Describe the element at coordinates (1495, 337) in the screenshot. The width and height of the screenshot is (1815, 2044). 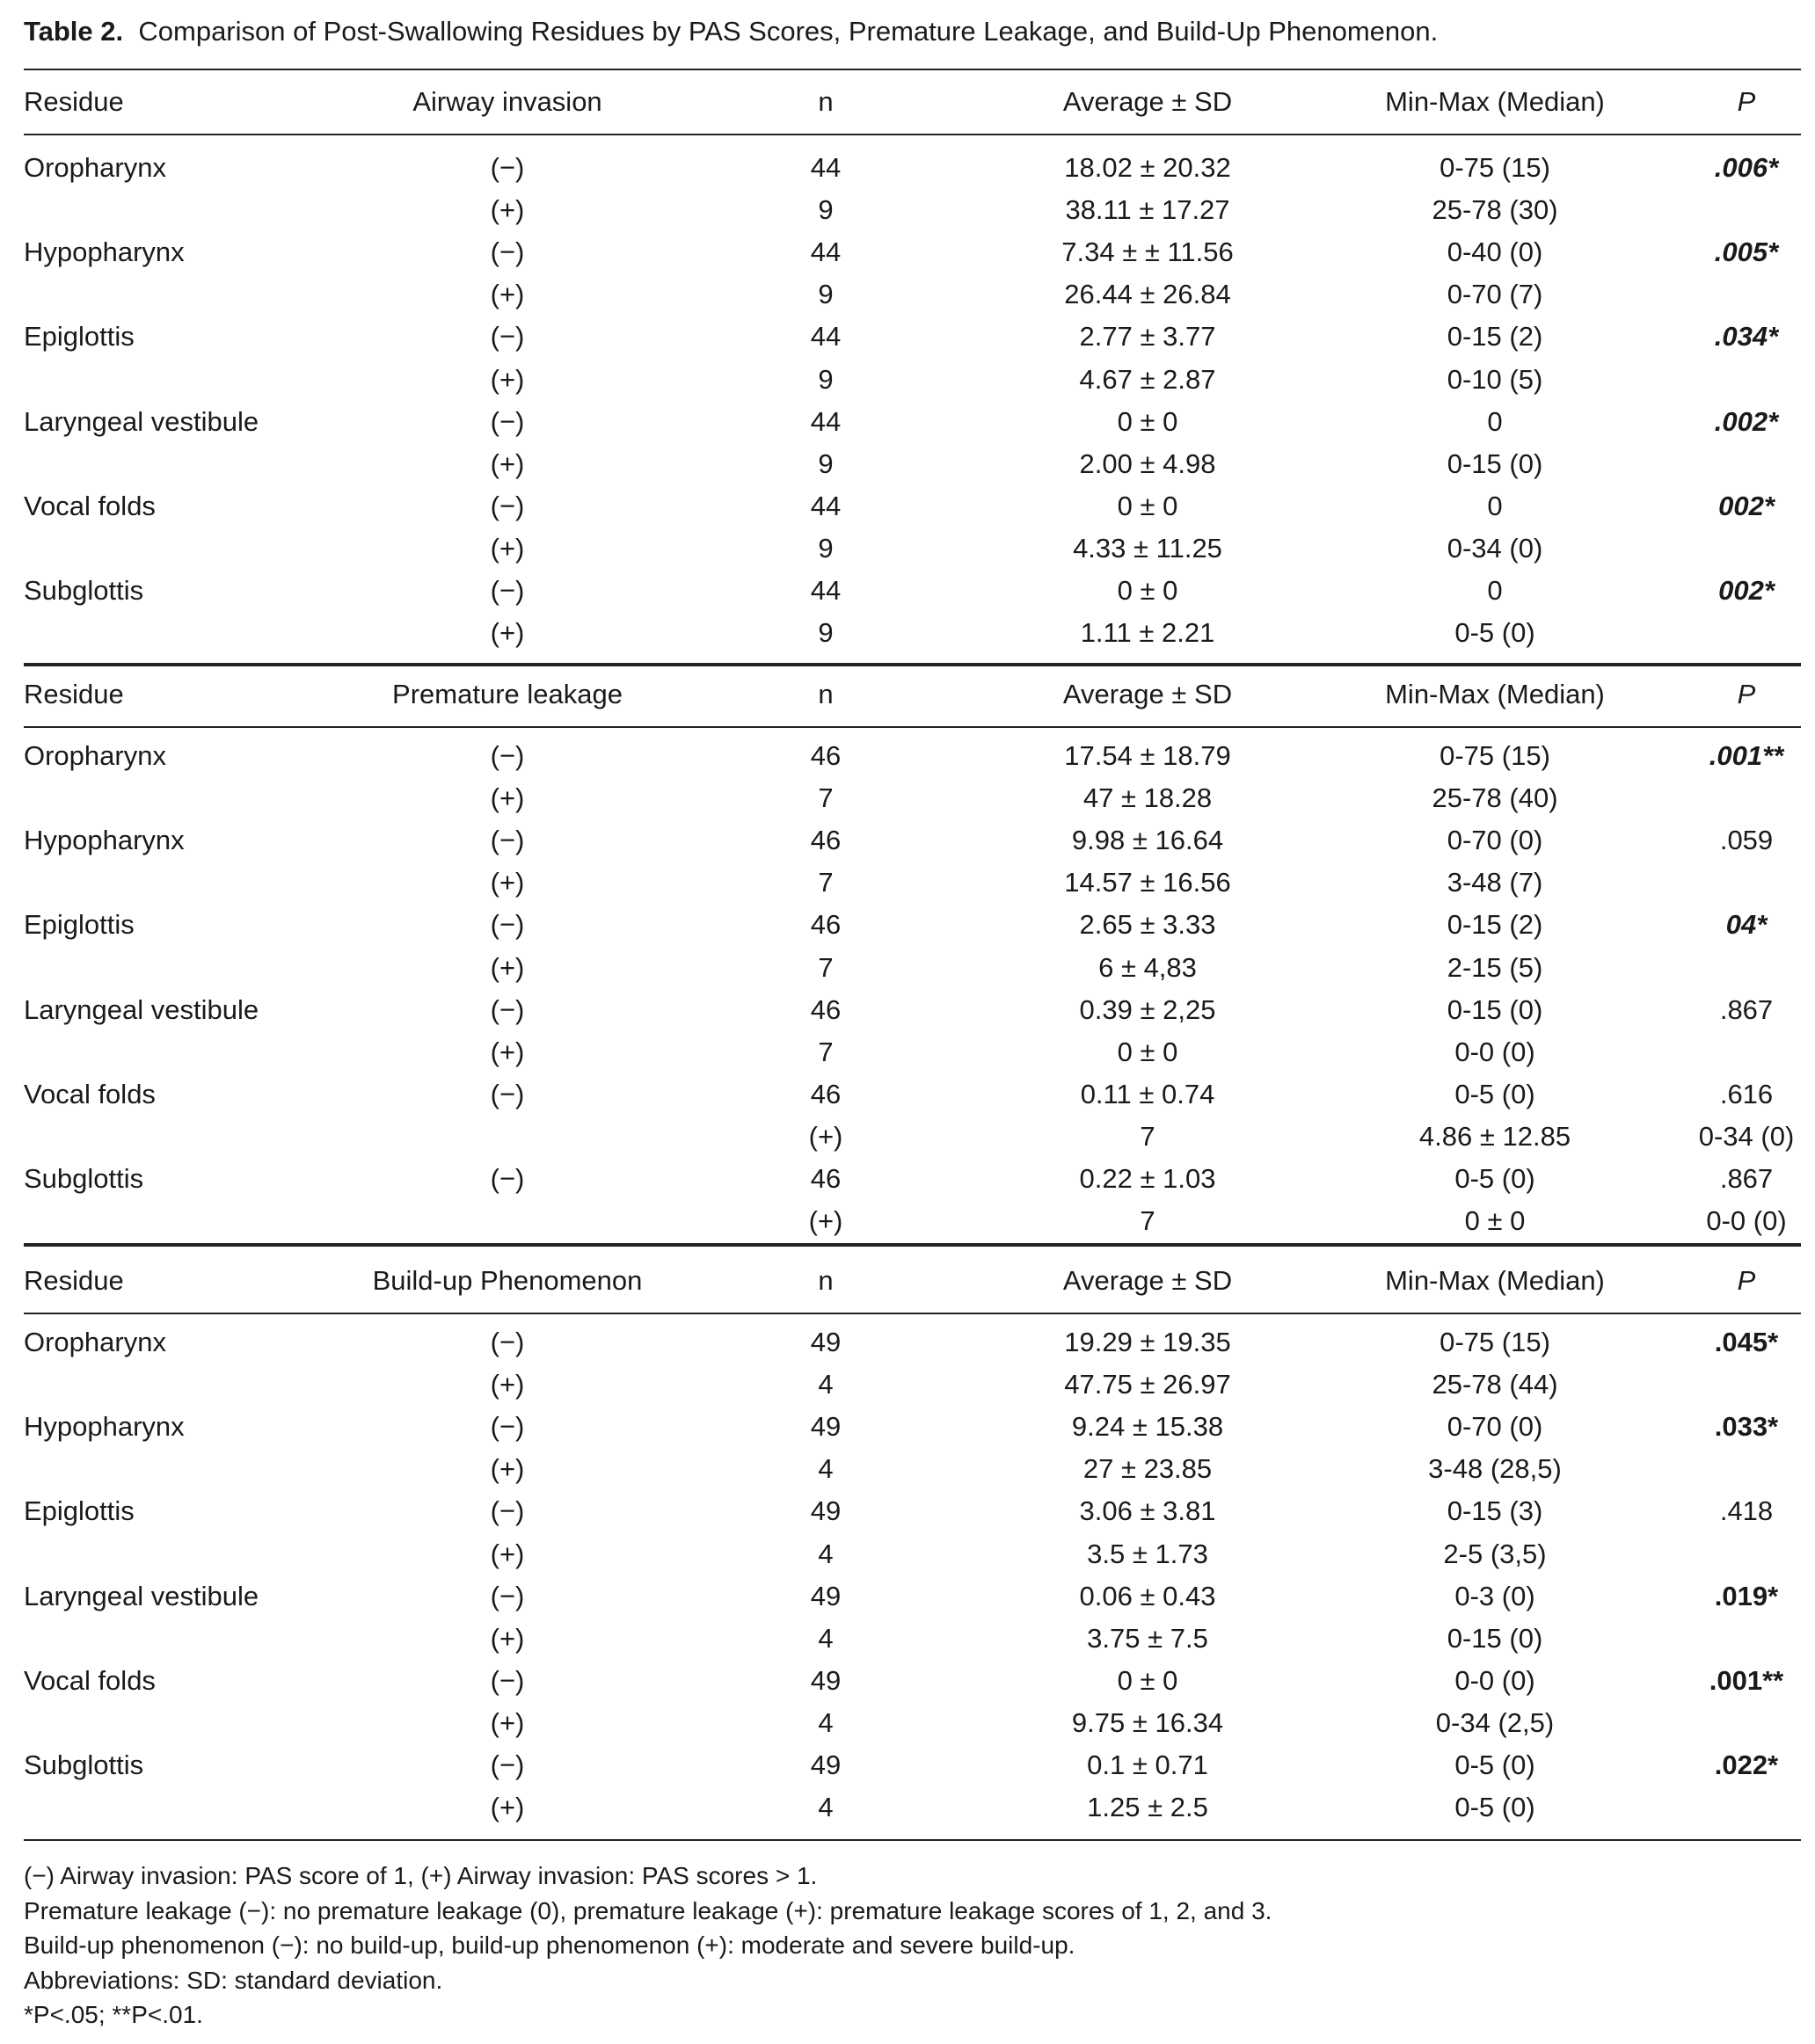
I see `table-cell: 0-15 (2)` at that location.